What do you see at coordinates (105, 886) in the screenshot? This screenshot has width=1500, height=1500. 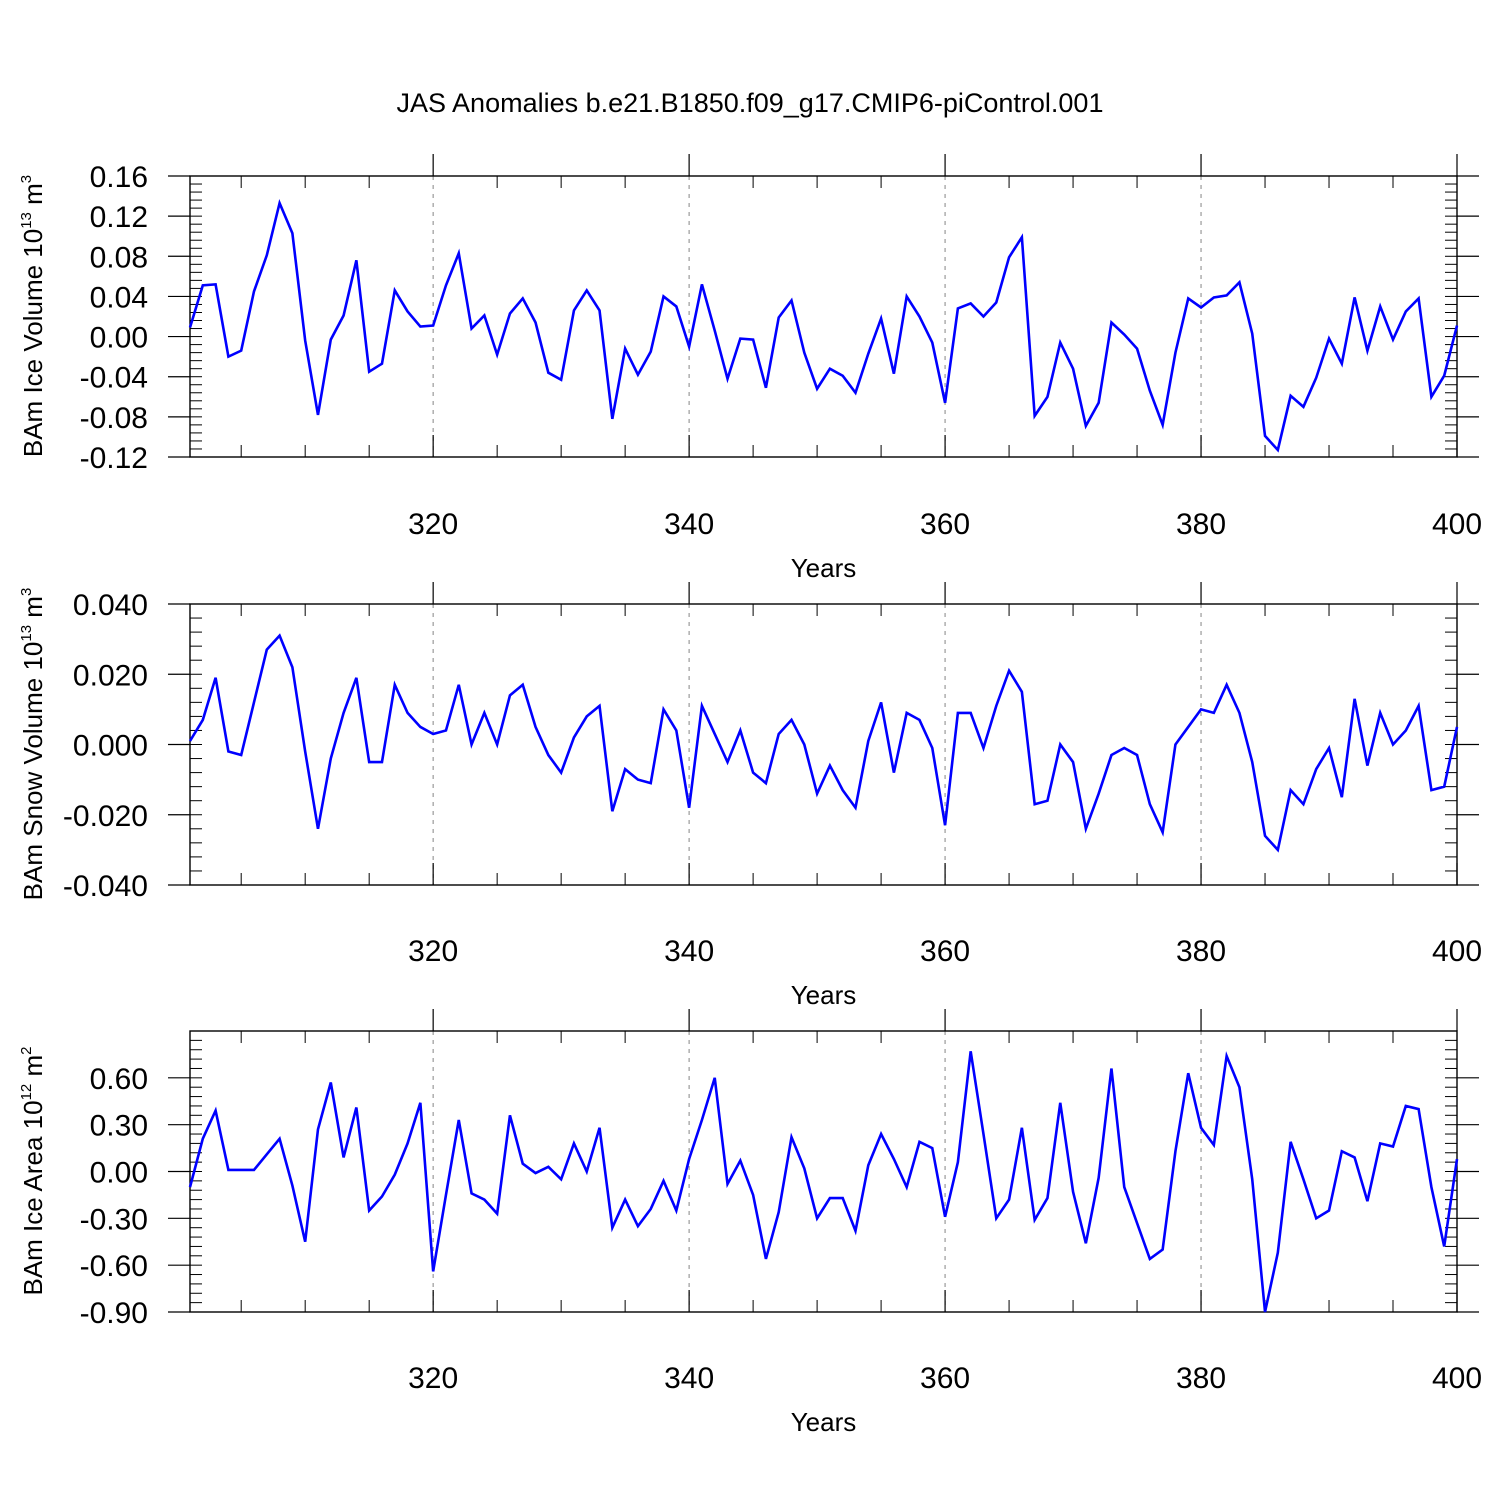 I see `y-tick-label: -0.040` at bounding box center [105, 886].